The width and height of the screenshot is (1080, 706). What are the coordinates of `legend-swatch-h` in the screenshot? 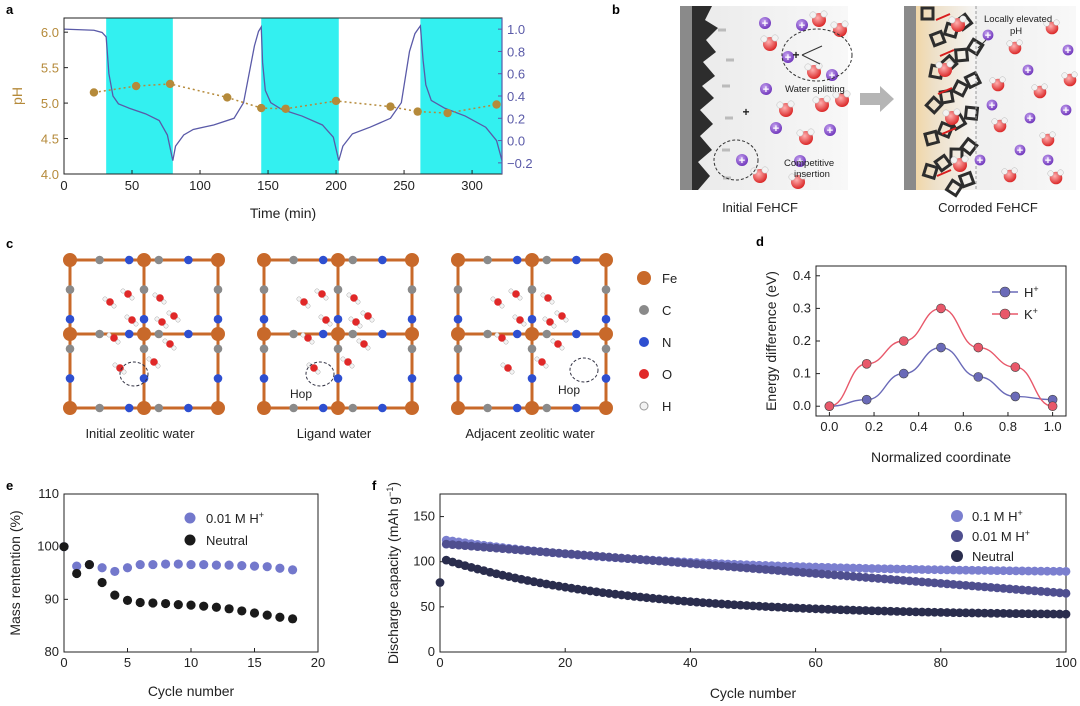 It's located at (644, 406).